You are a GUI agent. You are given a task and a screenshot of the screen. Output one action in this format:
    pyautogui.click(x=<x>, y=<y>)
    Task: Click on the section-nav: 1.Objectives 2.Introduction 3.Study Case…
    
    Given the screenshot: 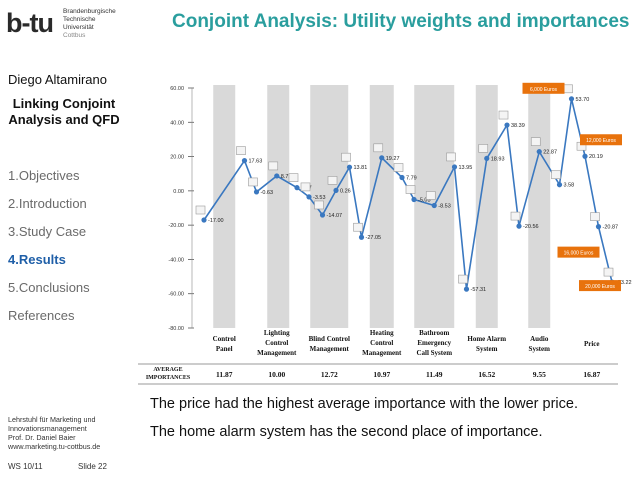 What is the action you would take?
    pyautogui.click(x=49, y=252)
    